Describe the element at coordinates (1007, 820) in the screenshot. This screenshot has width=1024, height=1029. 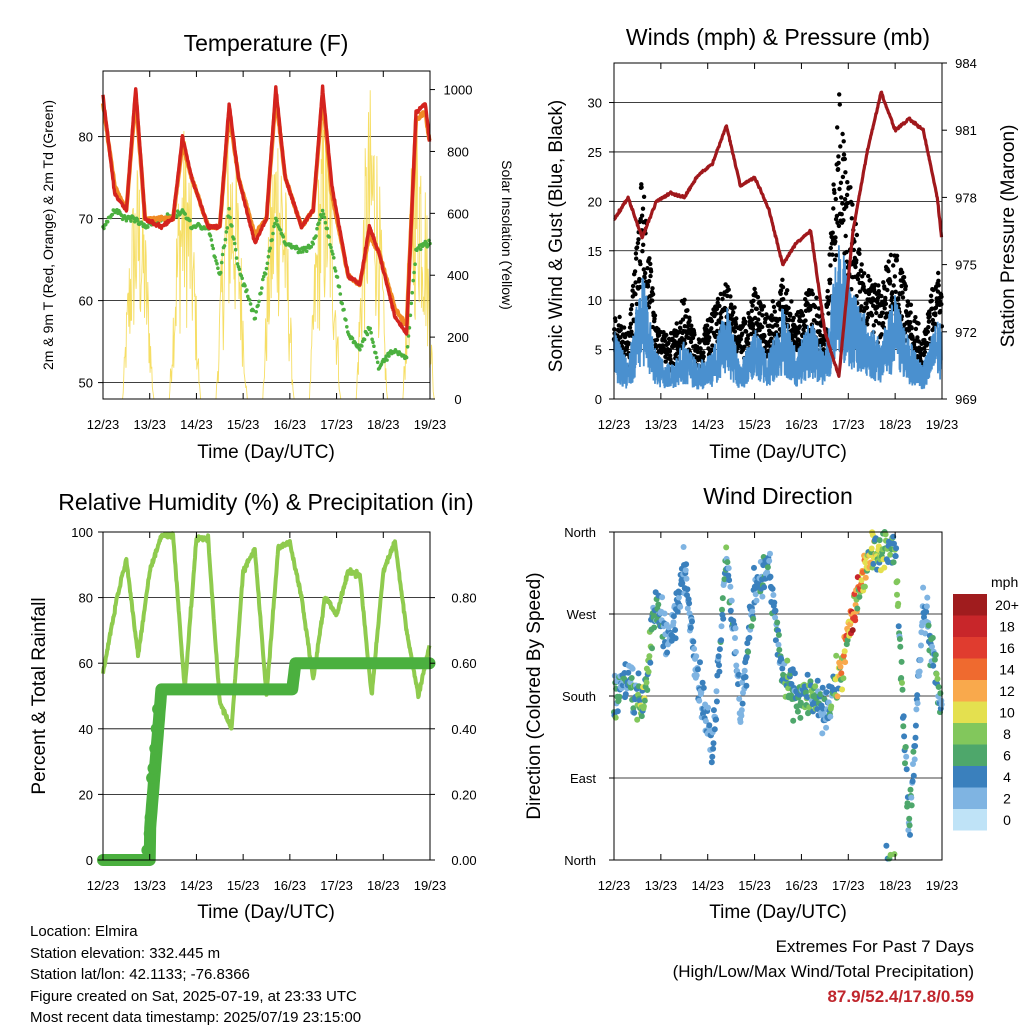
I see `colorbar-label: 0` at that location.